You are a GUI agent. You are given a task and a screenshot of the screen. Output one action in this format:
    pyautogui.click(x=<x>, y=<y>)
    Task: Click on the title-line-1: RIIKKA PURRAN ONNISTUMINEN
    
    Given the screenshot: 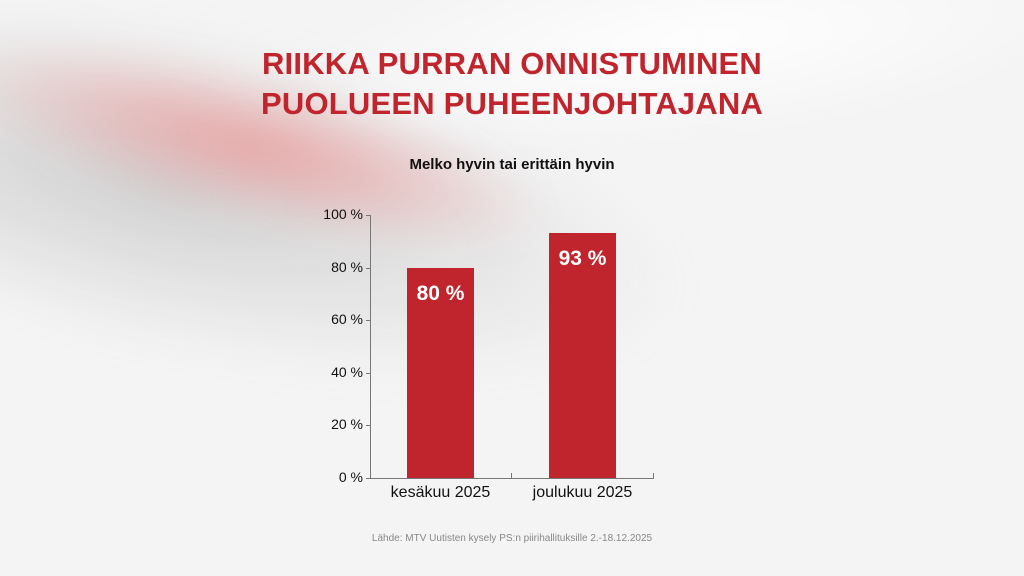 What is the action you would take?
    pyautogui.click(x=512, y=63)
    